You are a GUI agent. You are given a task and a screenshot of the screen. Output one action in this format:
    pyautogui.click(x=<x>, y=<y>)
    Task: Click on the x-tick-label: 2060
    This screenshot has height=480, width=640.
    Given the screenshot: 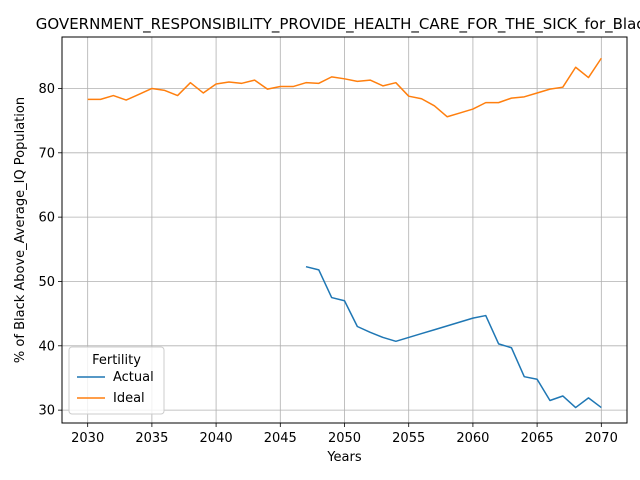 What is the action you would take?
    pyautogui.click(x=472, y=438)
    